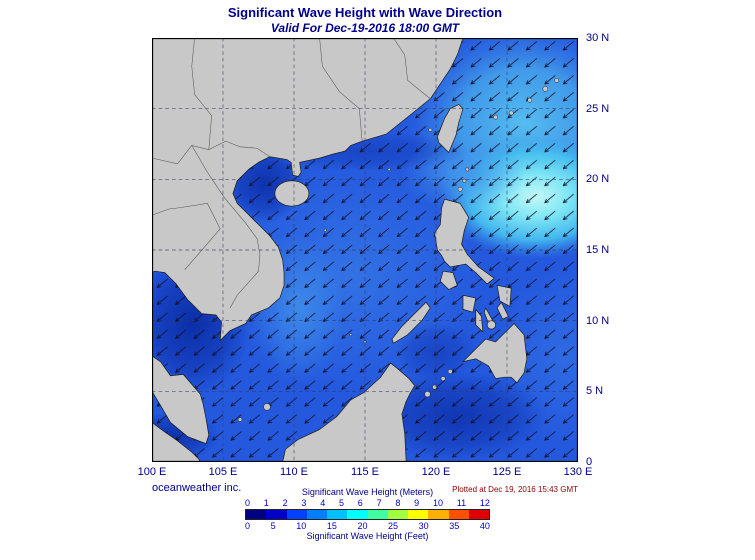  What do you see at coordinates (515, 489) in the screenshot?
I see `plotted-at-text: Plotted at Dec 19, 2016 15:43 GMT` at bounding box center [515, 489].